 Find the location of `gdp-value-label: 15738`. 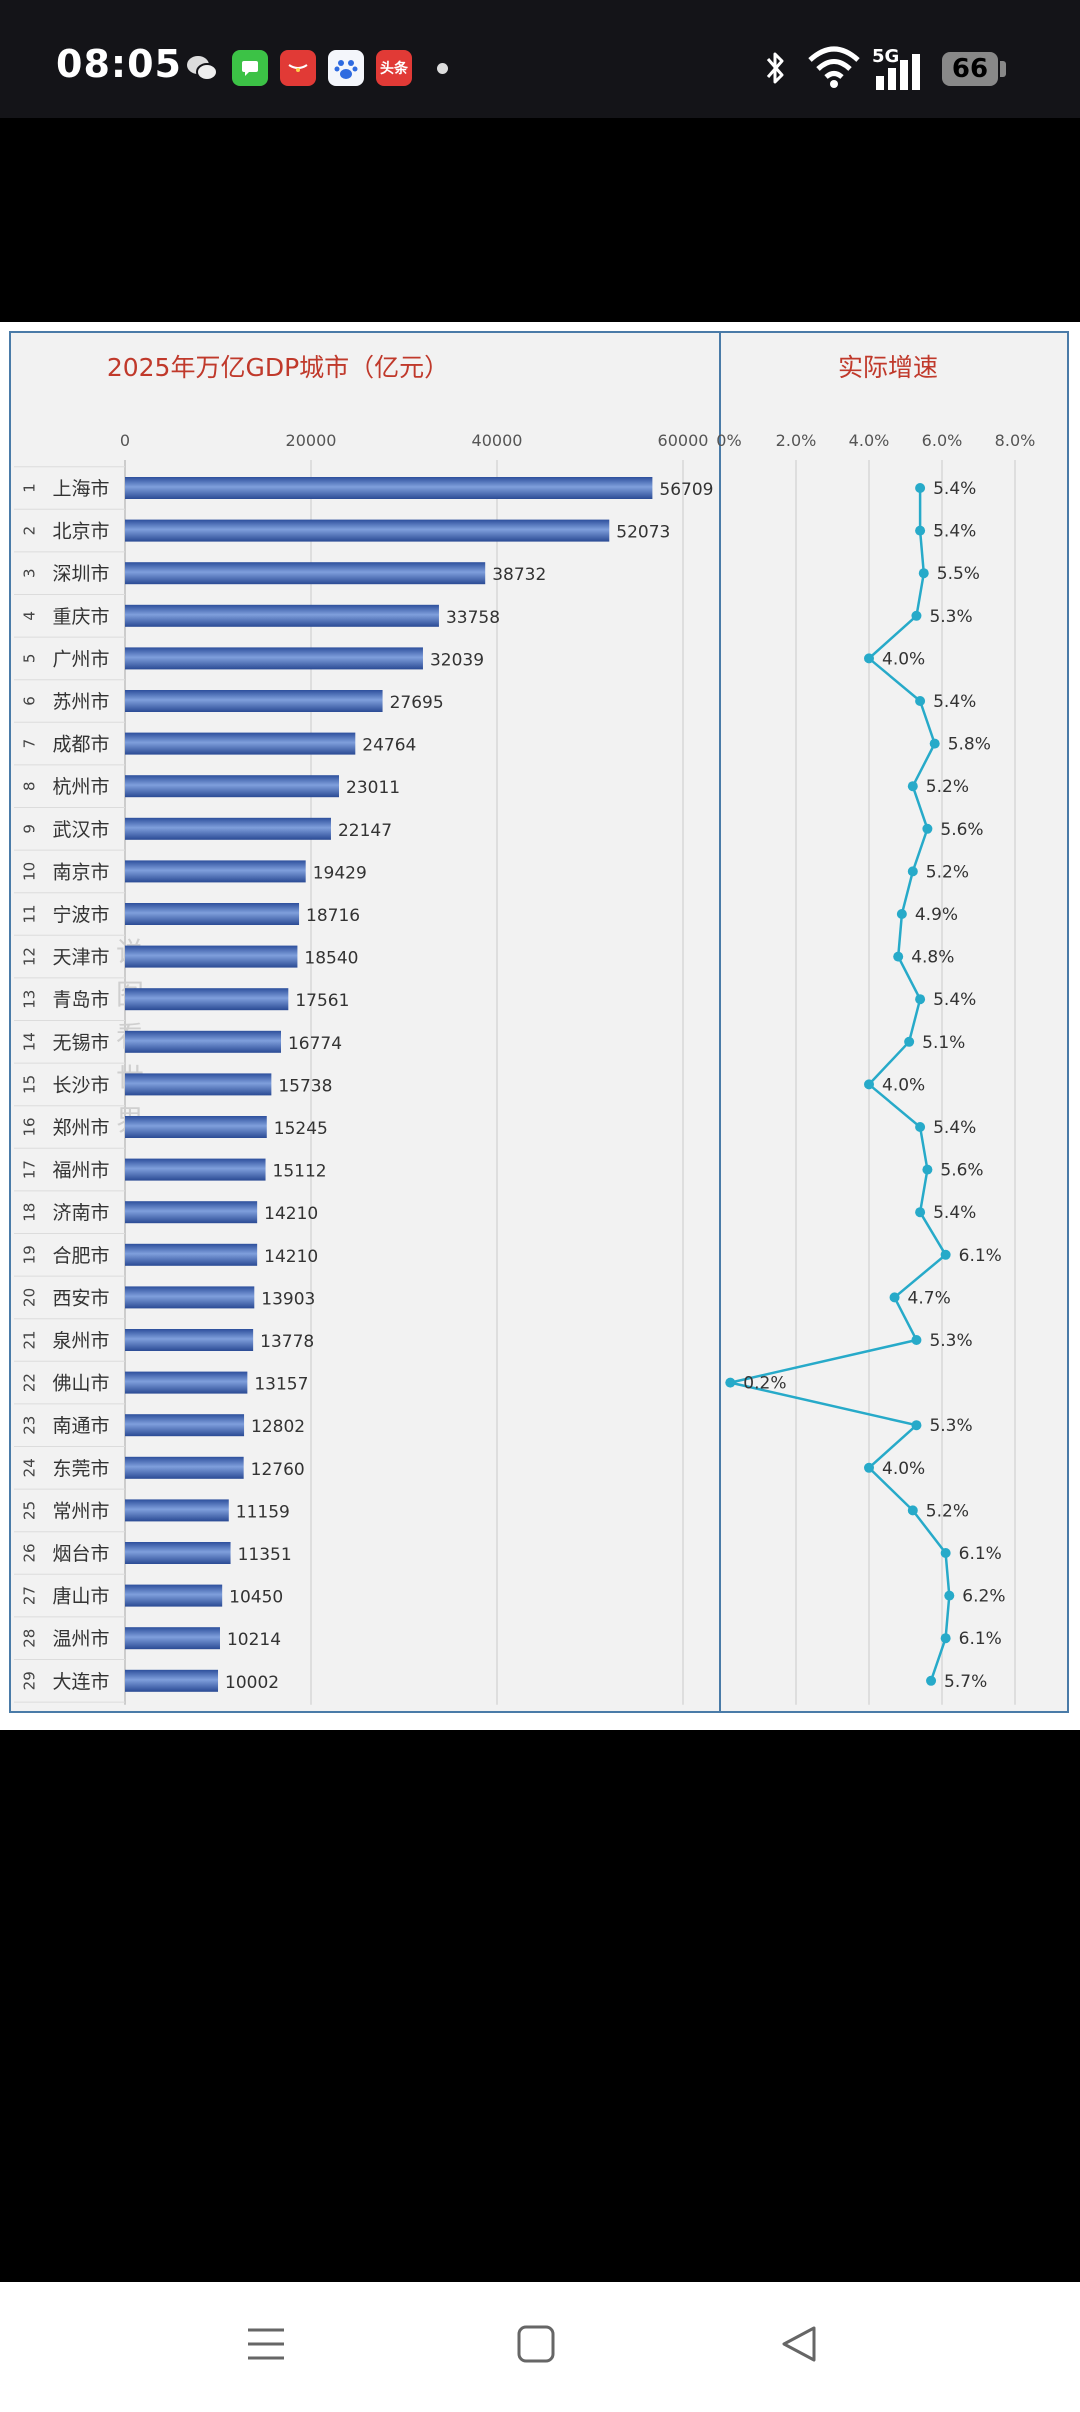

gdp-value-label: 15738 is located at coordinates (305, 1086).